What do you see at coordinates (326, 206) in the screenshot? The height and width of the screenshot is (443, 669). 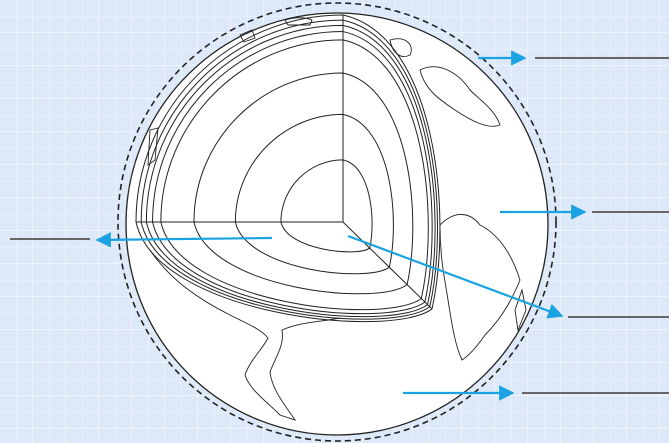 I see `inner-core` at bounding box center [326, 206].